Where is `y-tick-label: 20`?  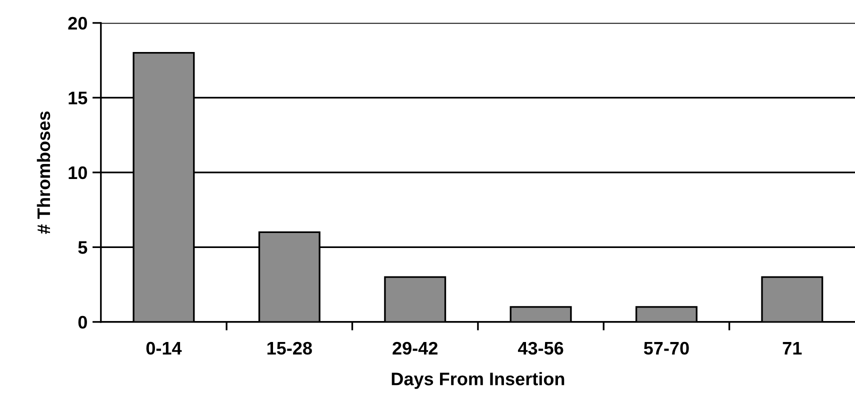
y-tick-label: 20 is located at coordinates (77, 23).